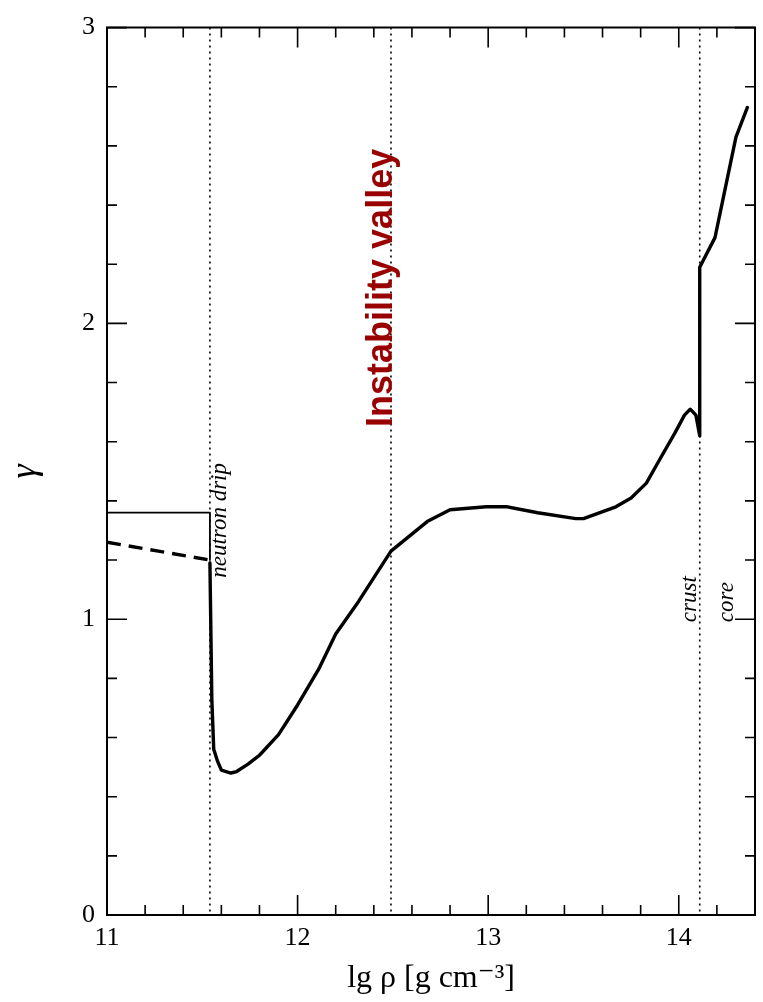 Image resolution: width=763 pixels, height=1002 pixels. Describe the element at coordinates (23, 471) in the screenshot. I see `y-axis-title: γ` at that location.